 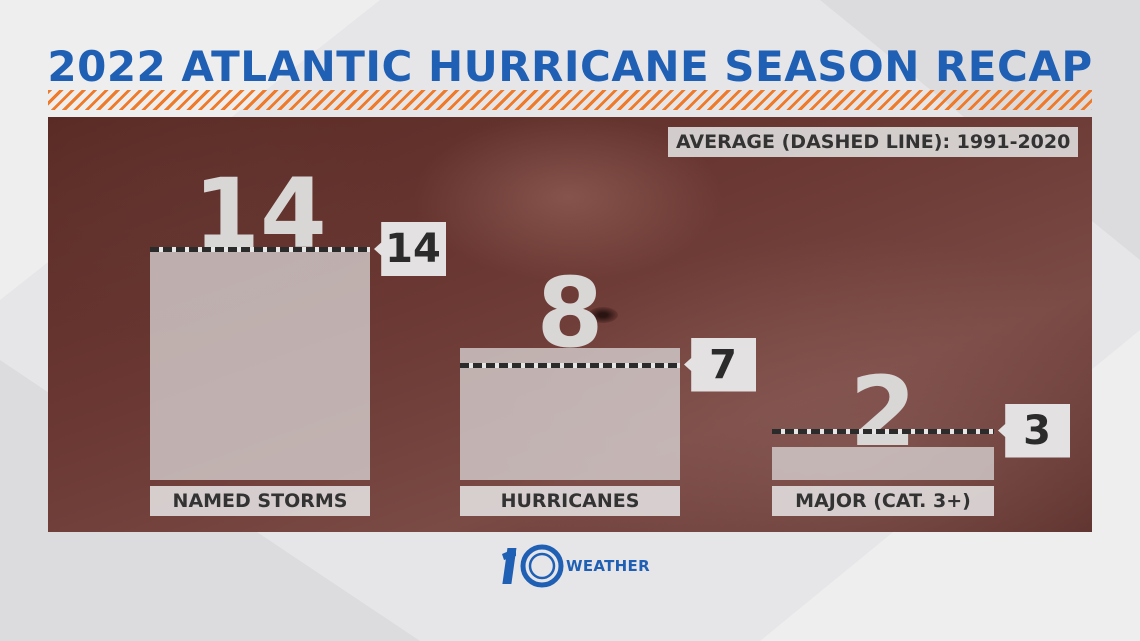 I want to click on category-label-1: NAMED STORMS, so click(x=260, y=501).